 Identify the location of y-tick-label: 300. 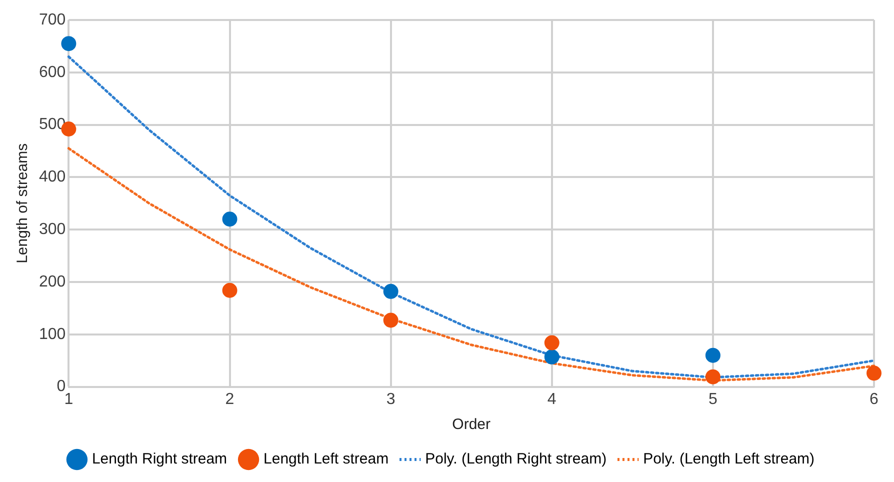
(52, 229).